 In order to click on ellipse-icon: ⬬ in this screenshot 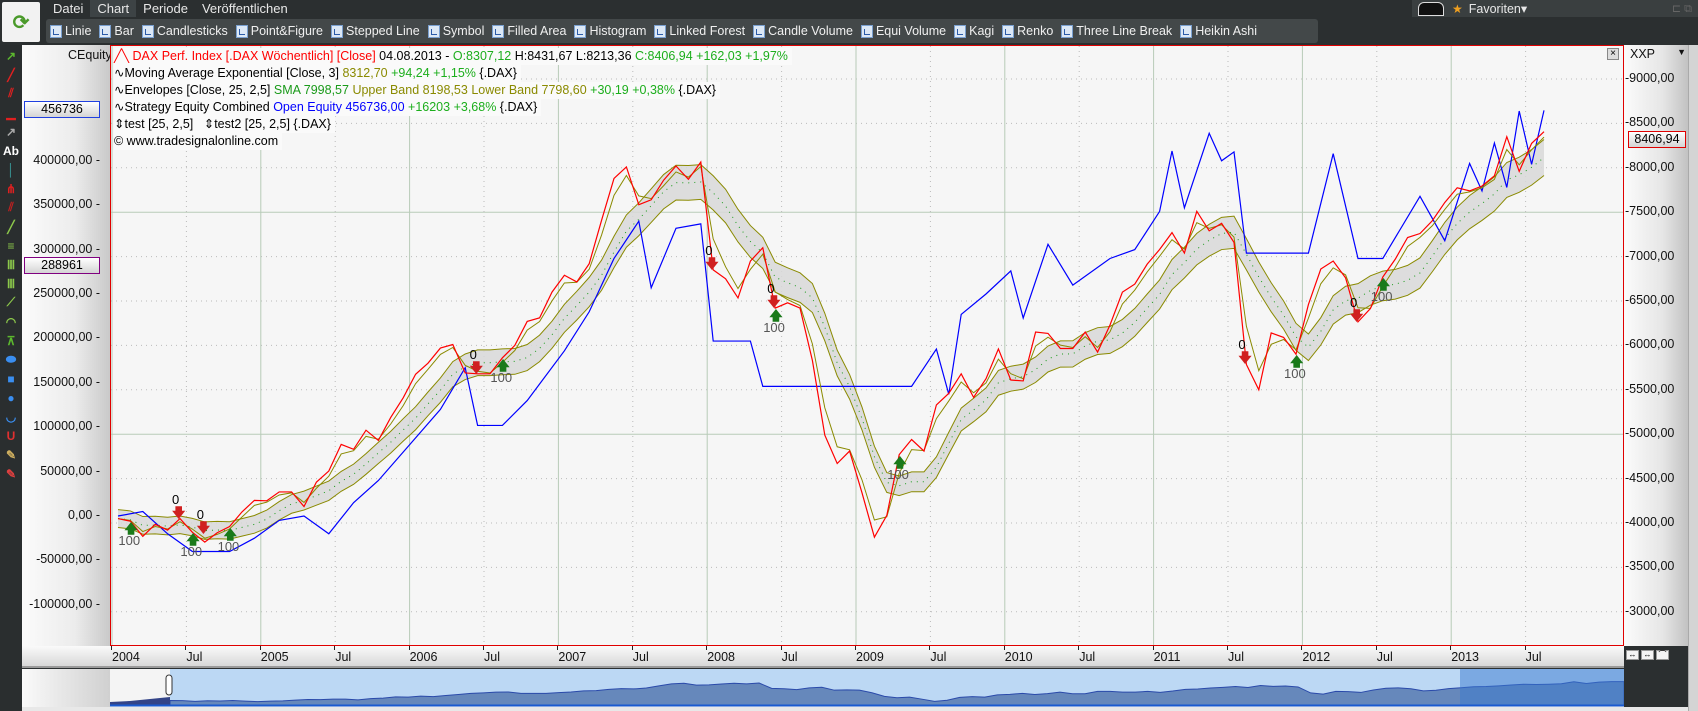, I will do `click(11, 359)`.